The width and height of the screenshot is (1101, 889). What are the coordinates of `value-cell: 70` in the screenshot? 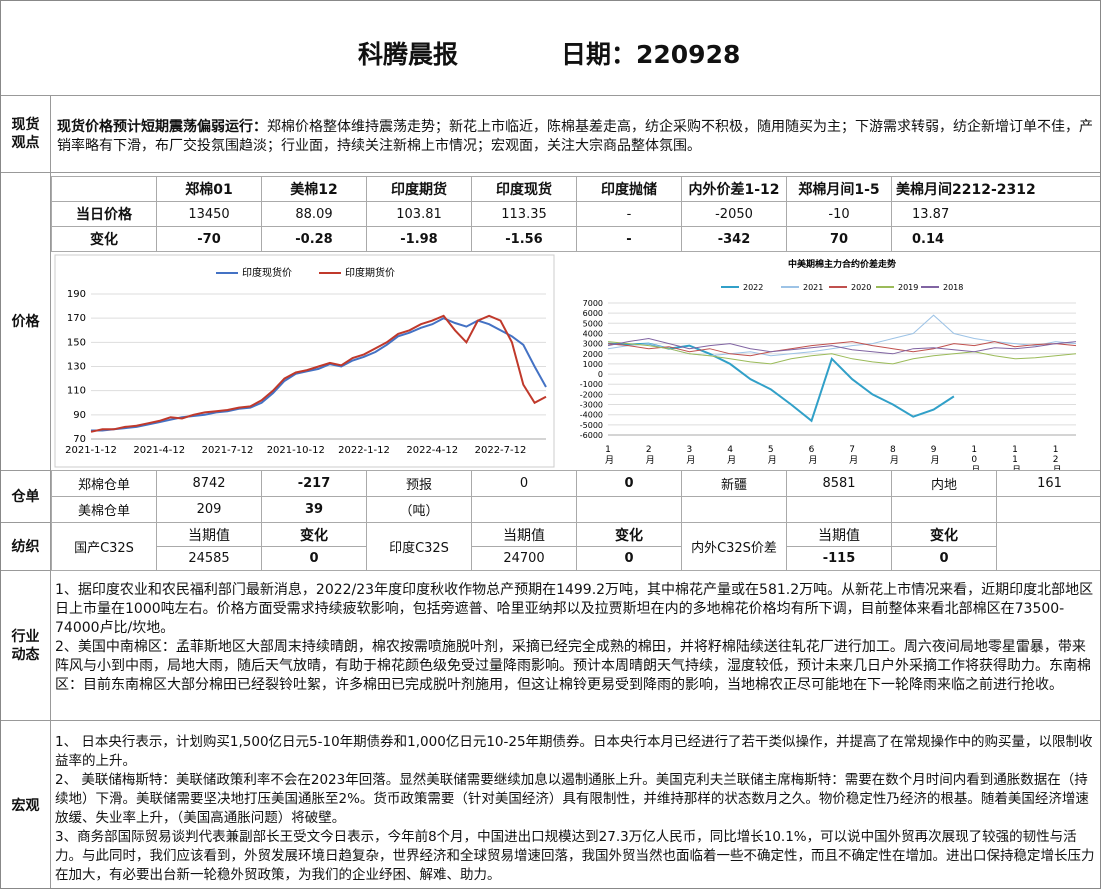 It's located at (839, 239).